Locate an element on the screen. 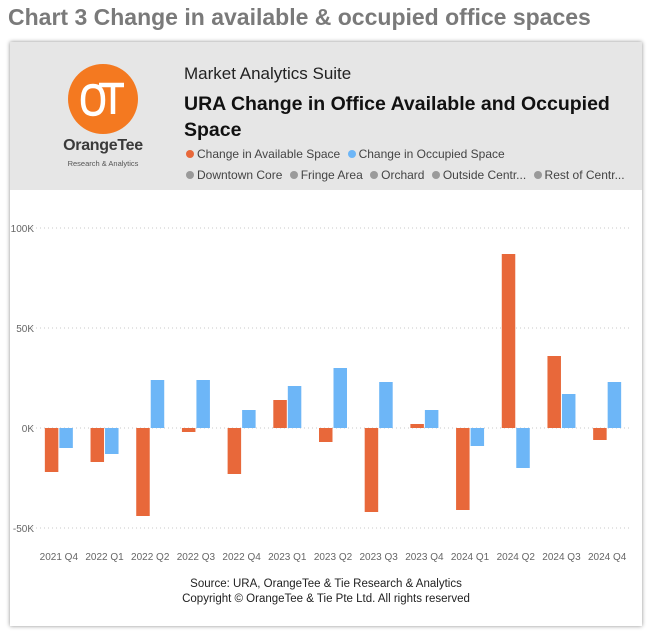 The height and width of the screenshot is (636, 657). y-tick-label: 0K is located at coordinates (28, 429).